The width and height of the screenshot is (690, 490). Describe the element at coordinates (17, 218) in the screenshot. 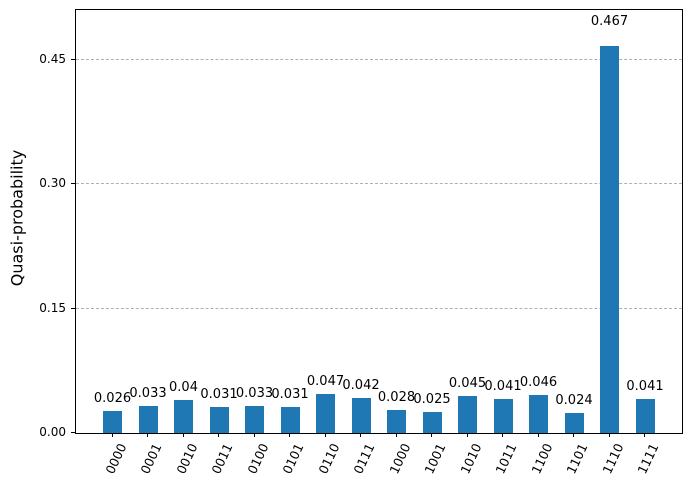

I see `y-axis-title: Quasi-probability` at that location.